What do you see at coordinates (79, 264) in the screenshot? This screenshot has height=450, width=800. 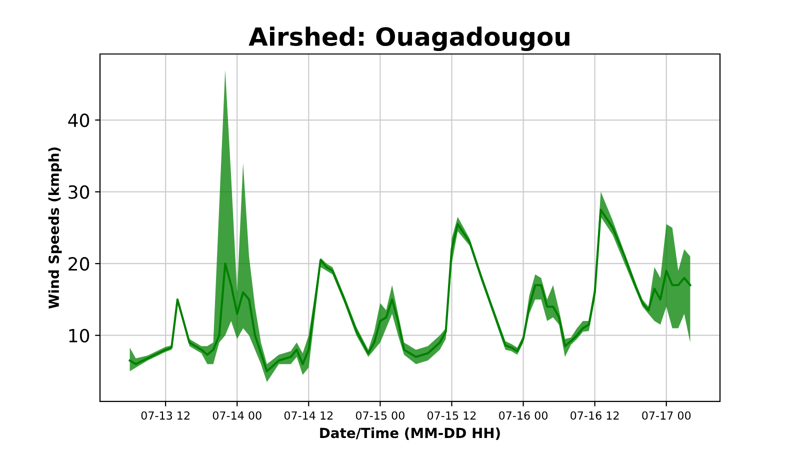 I see `y-tick-label: 20` at bounding box center [79, 264].